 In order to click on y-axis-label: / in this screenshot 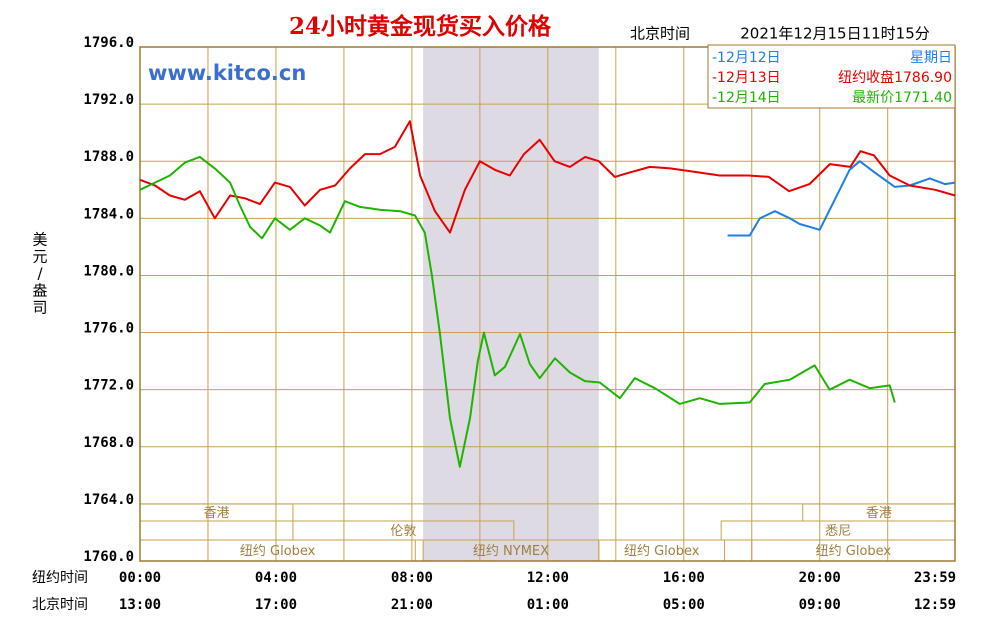, I will do `click(40, 274)`.